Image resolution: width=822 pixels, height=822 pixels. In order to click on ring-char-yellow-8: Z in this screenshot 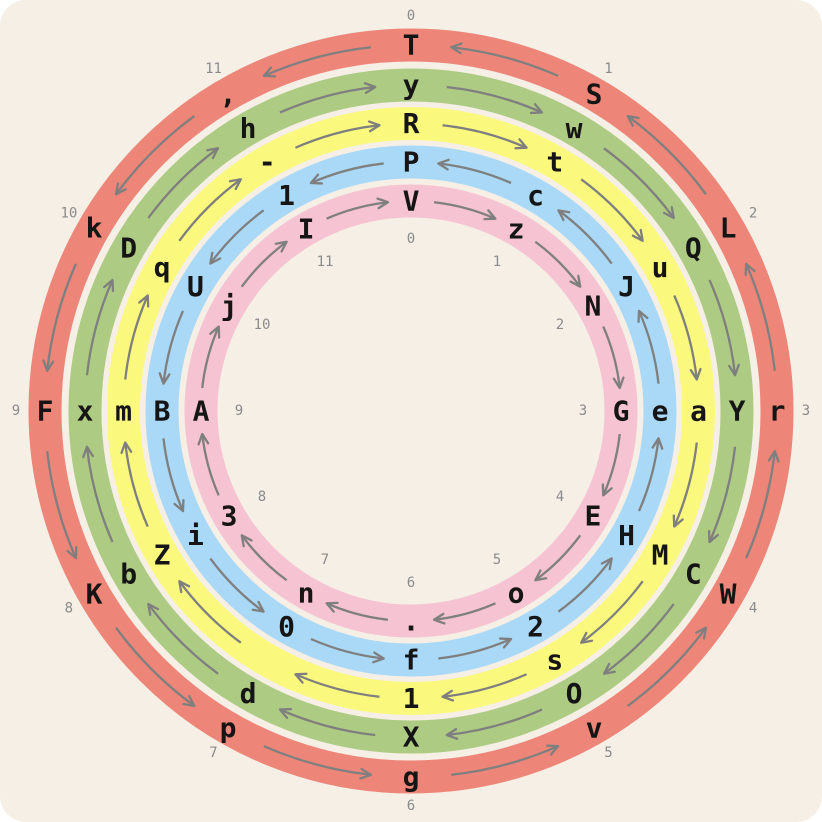, I will do `click(162, 554)`.